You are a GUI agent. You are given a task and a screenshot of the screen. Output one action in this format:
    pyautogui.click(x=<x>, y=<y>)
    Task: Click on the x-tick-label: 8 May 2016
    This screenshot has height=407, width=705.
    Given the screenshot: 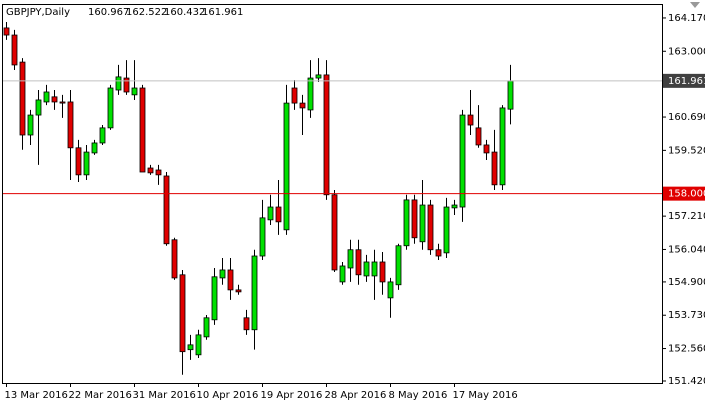 What is the action you would take?
    pyautogui.click(x=418, y=395)
    